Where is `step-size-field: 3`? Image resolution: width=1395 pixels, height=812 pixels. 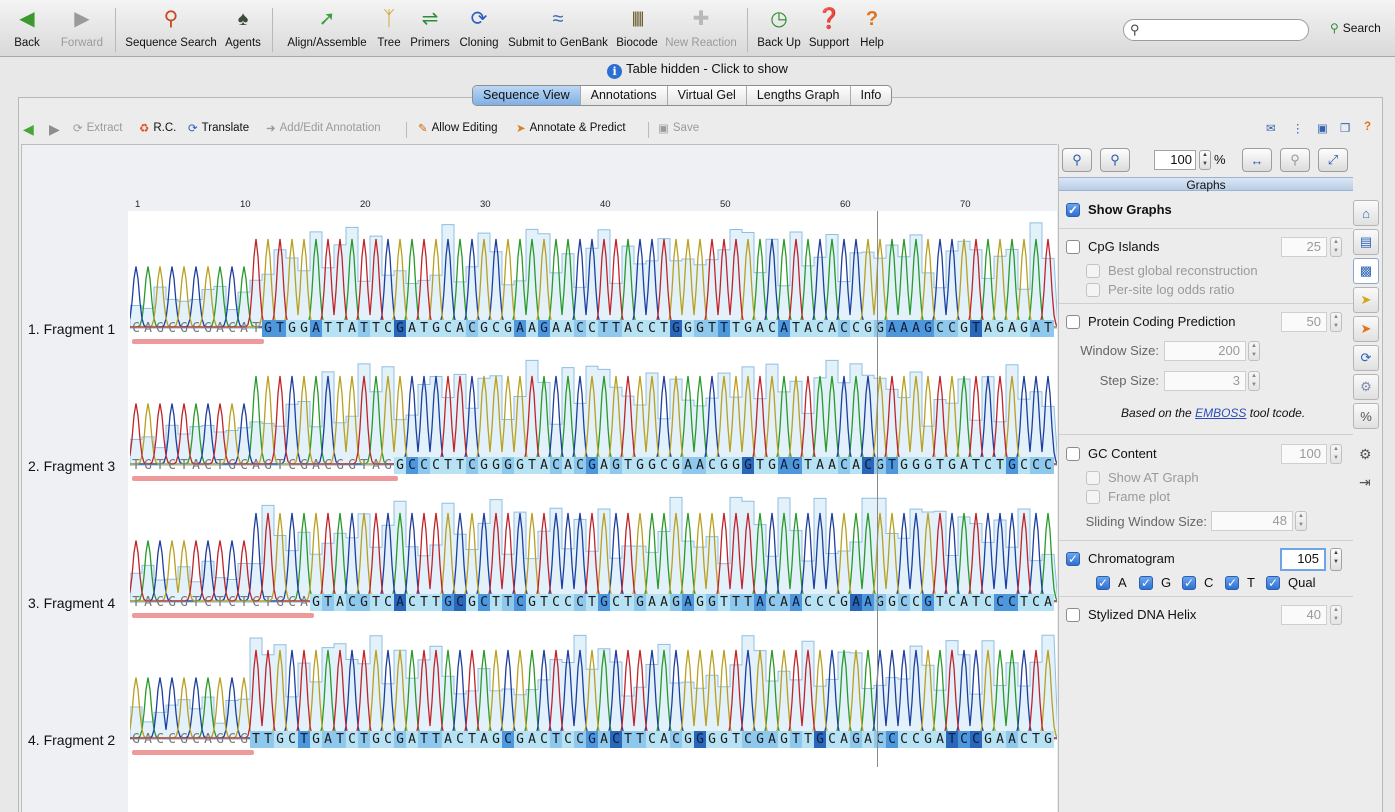
step-size-field: 3 is located at coordinates (1205, 381).